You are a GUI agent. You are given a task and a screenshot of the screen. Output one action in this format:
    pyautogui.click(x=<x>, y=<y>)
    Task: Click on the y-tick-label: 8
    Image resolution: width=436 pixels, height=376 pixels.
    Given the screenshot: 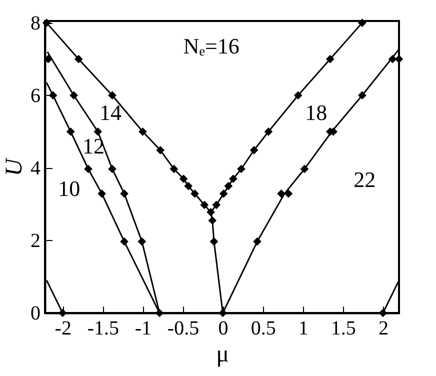 What is the action you would take?
    pyautogui.click(x=35, y=23)
    